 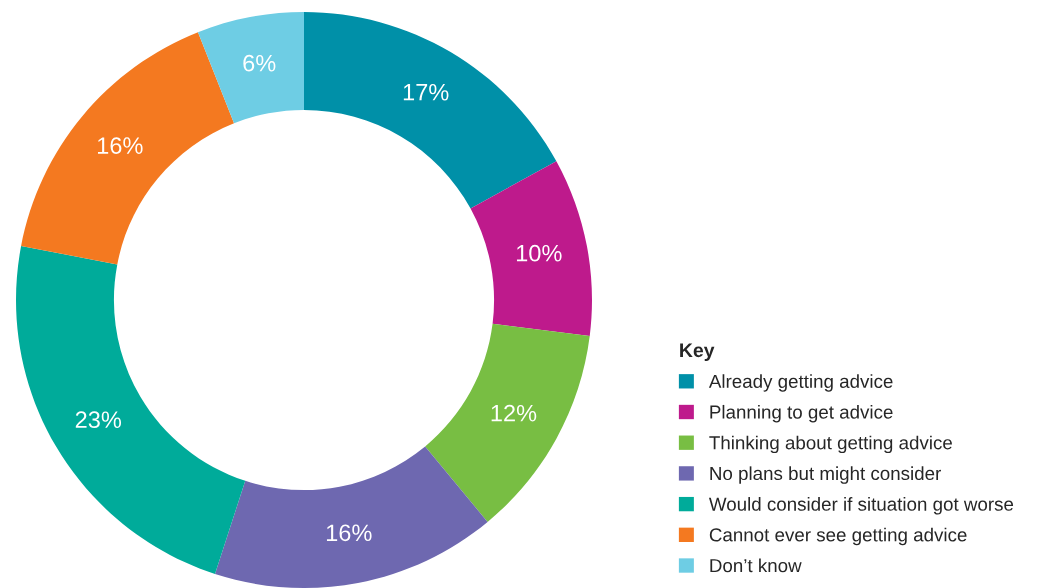 What do you see at coordinates (539, 253) in the screenshot?
I see `data-label: 10%` at bounding box center [539, 253].